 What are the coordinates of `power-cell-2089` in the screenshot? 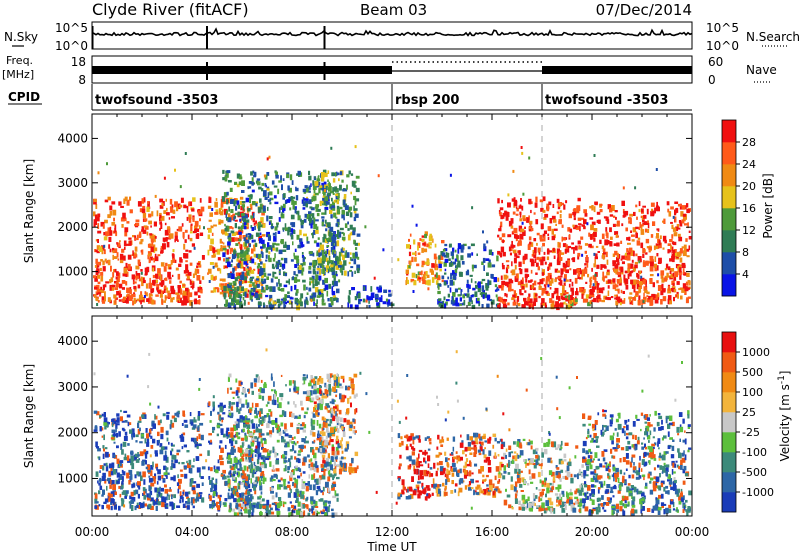 It's located at (443, 254).